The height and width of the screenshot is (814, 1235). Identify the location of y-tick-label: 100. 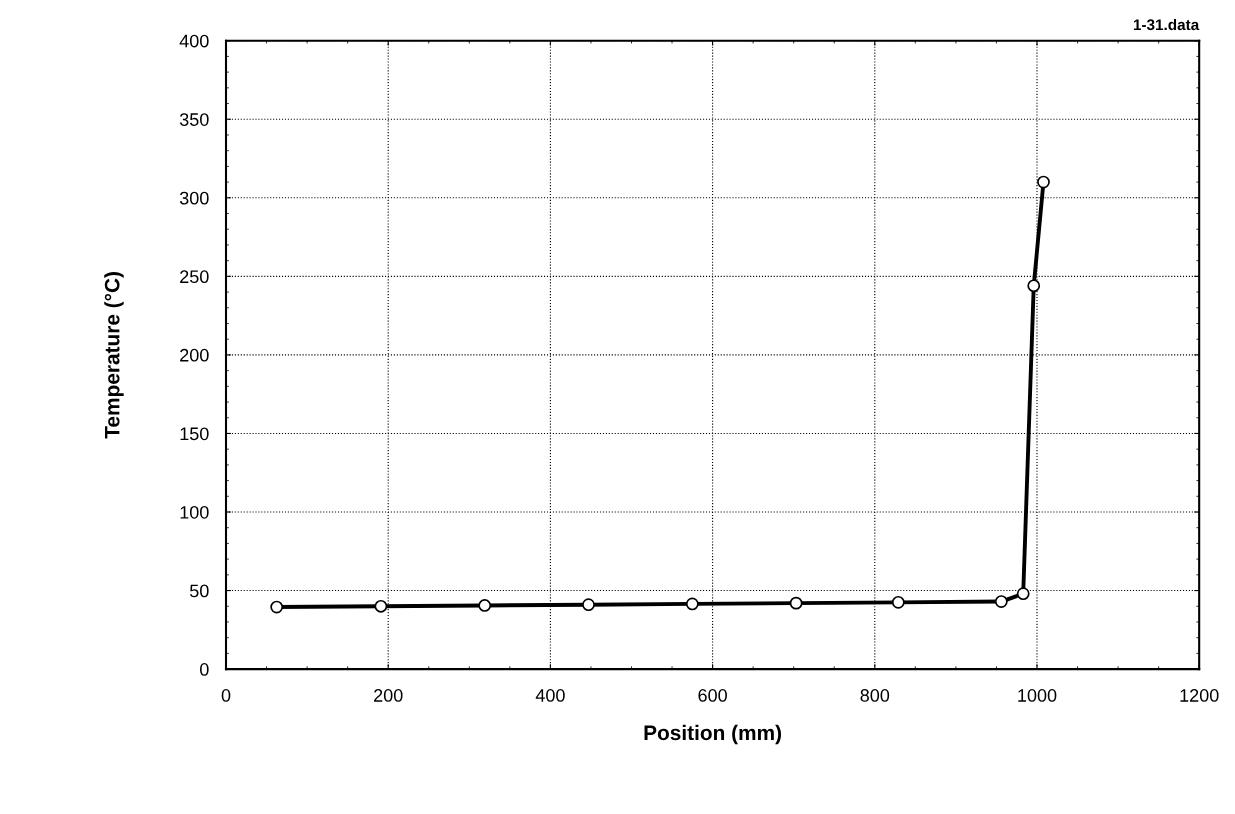
(194, 512).